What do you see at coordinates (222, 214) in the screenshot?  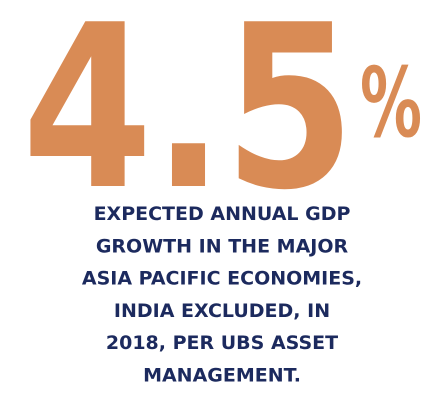 I see `caption-line: EXPECTED ANNUAL GDP` at bounding box center [222, 214].